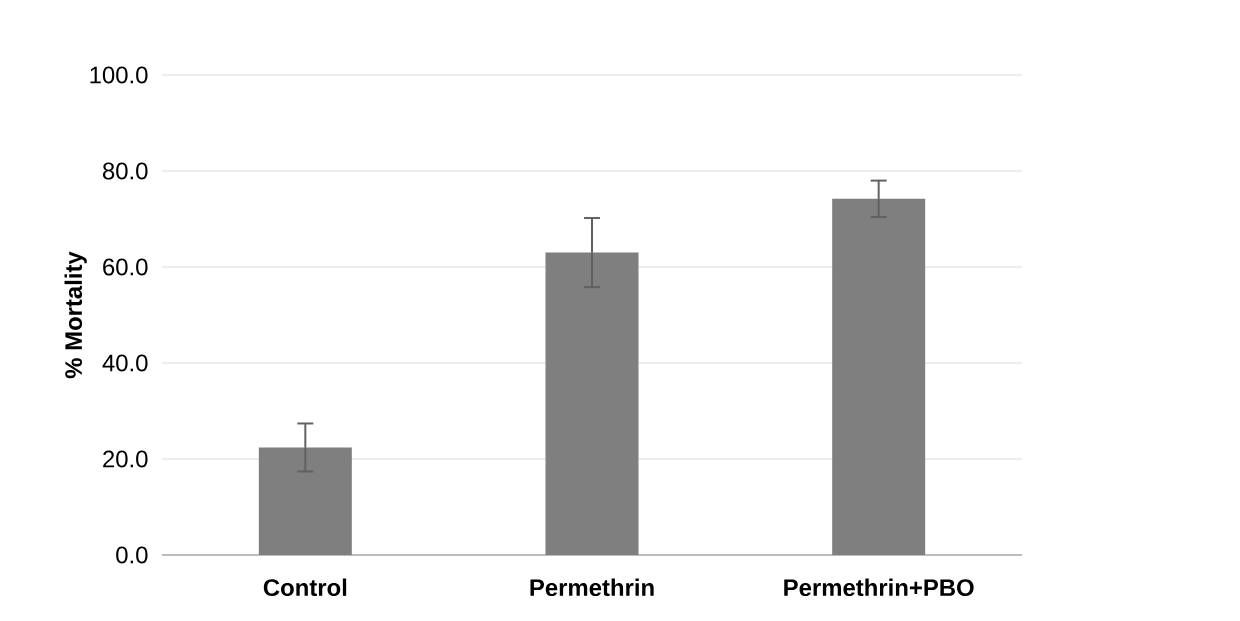 This screenshot has height=621, width=1240. I want to click on y-tick-label: 40.0, so click(125, 363).